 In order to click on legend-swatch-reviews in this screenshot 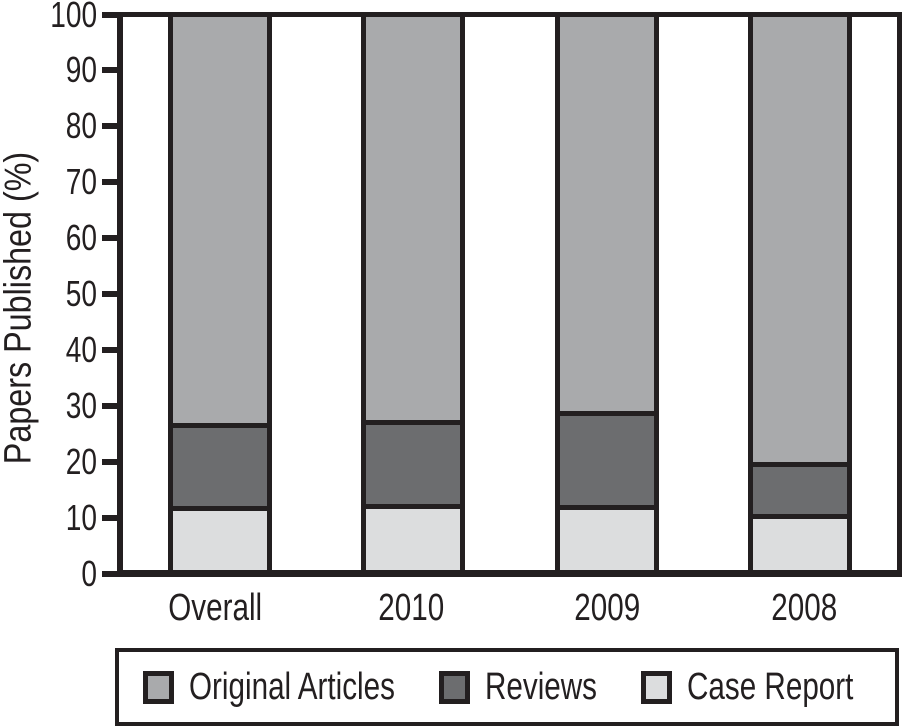, I will do `click(454, 687)`.